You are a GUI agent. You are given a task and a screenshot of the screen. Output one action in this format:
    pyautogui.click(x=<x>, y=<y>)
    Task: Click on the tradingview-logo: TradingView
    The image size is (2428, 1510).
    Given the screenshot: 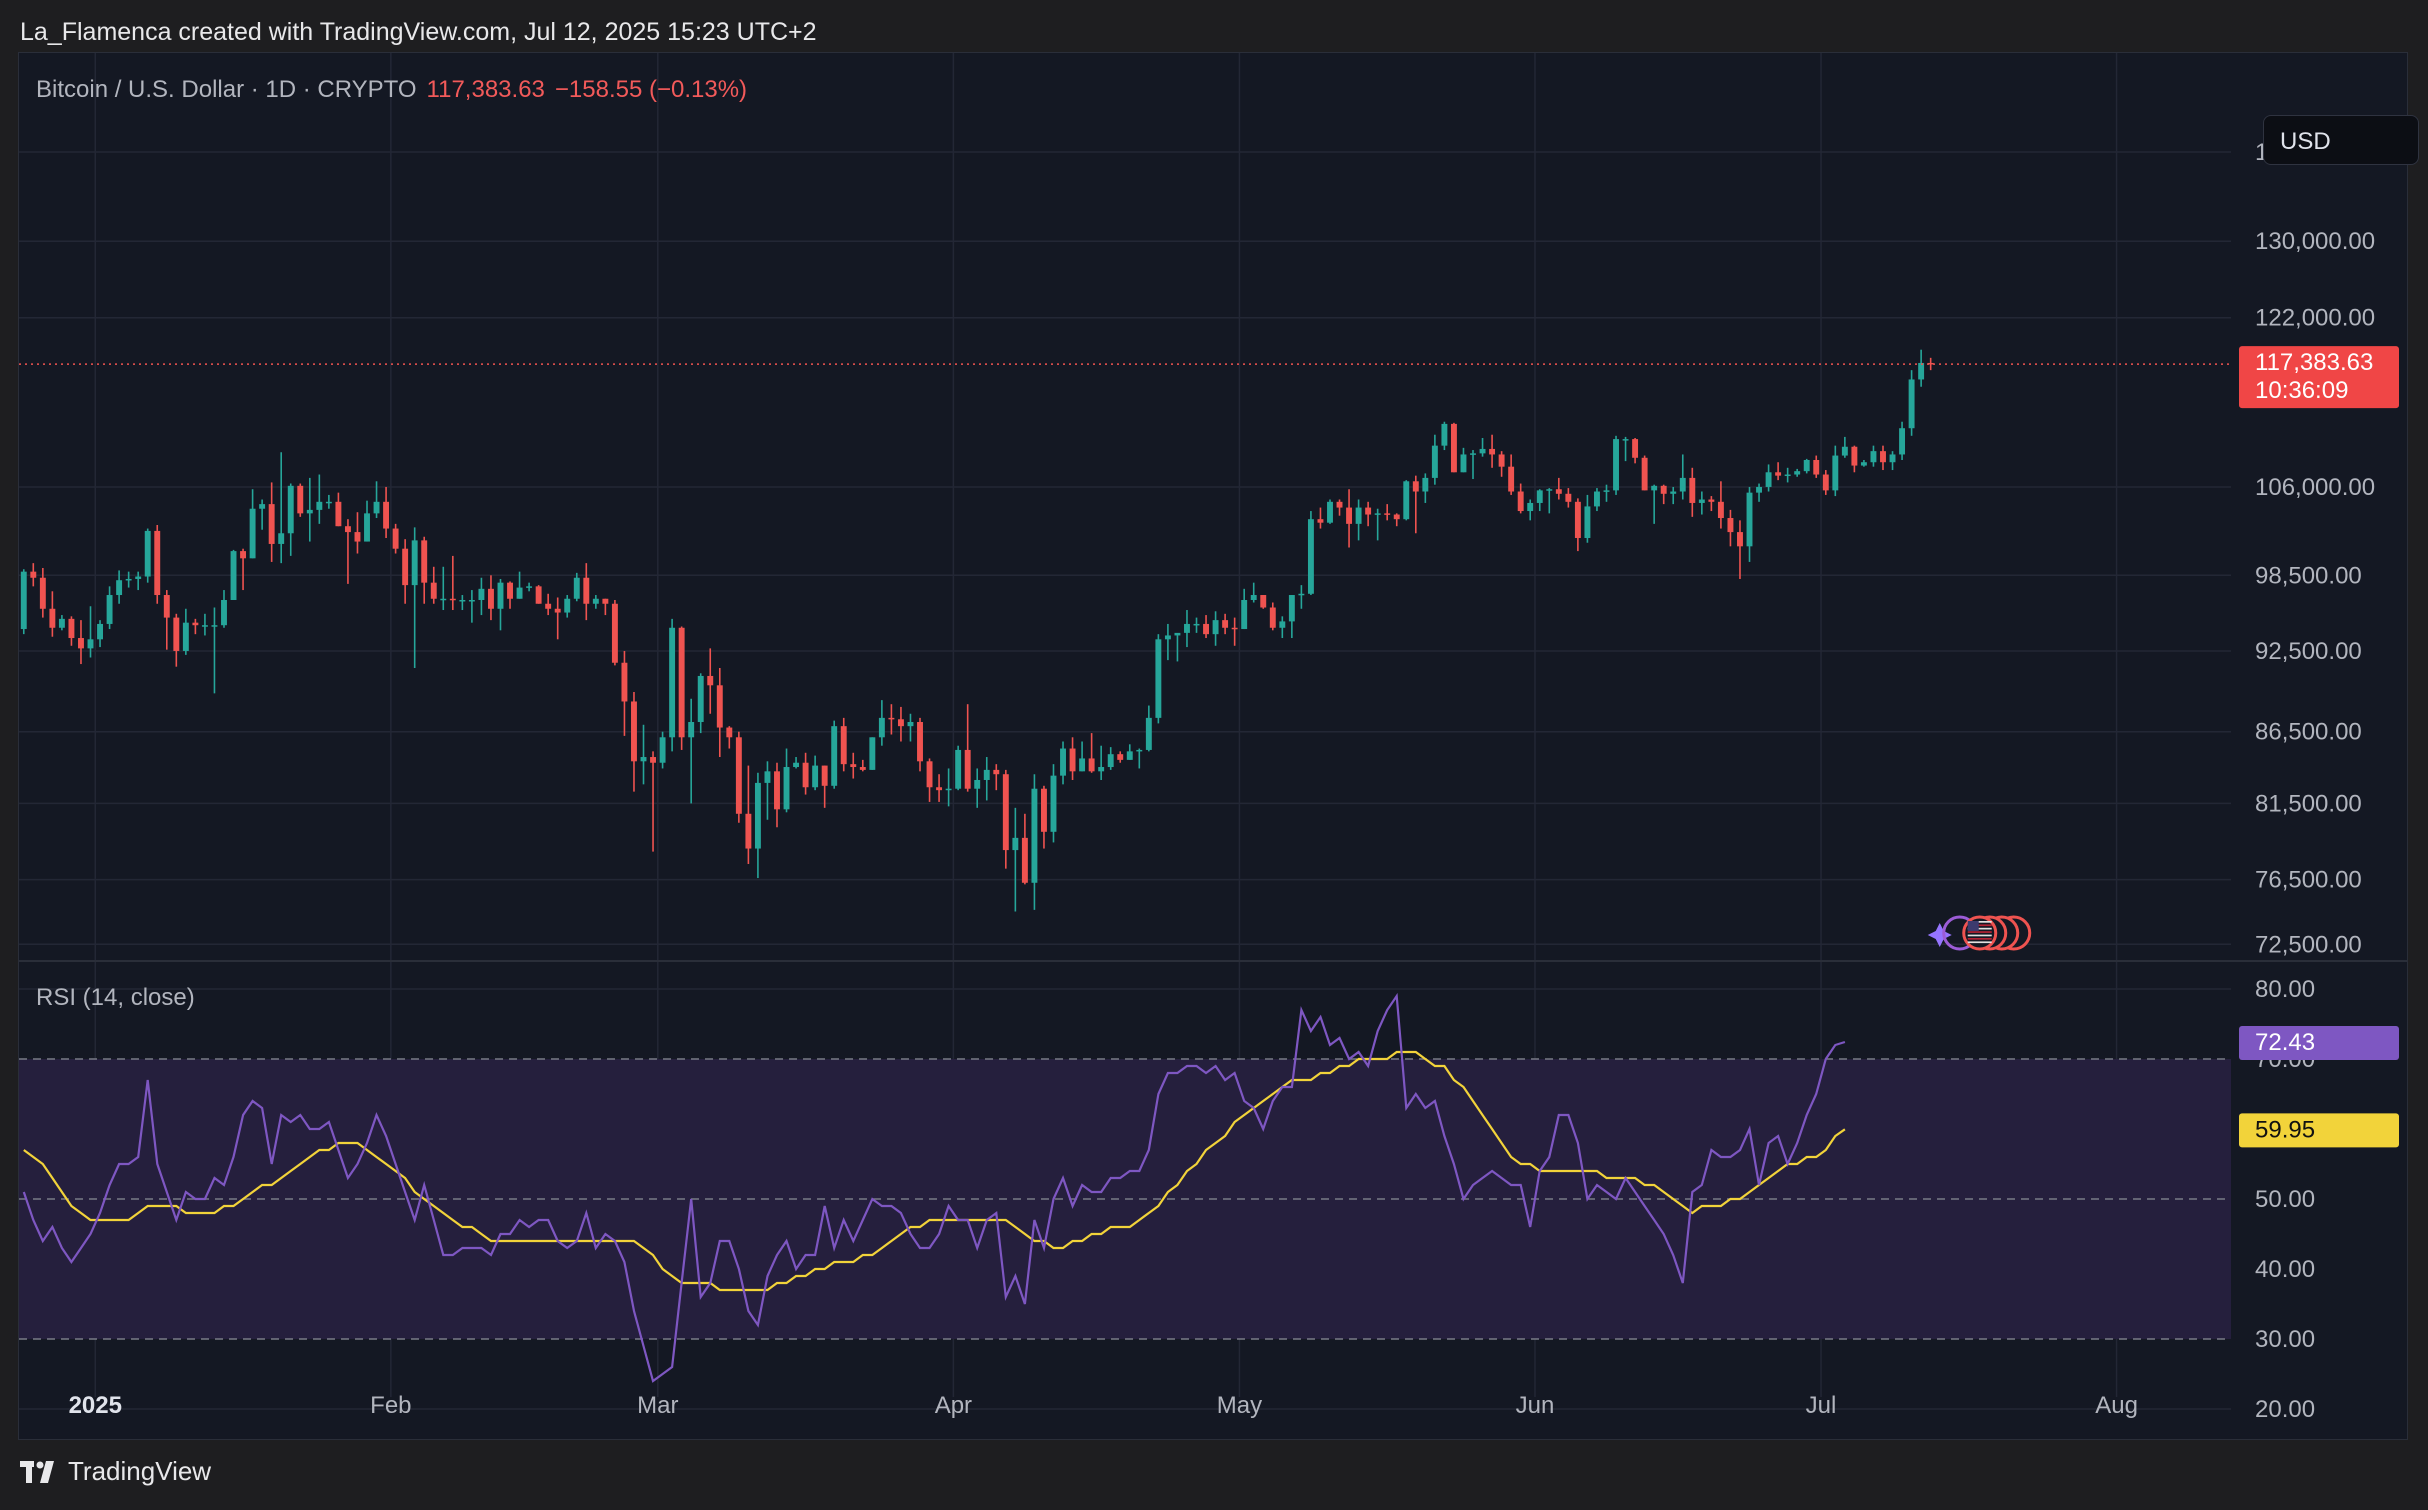 What is the action you would take?
    pyautogui.click(x=115, y=1471)
    